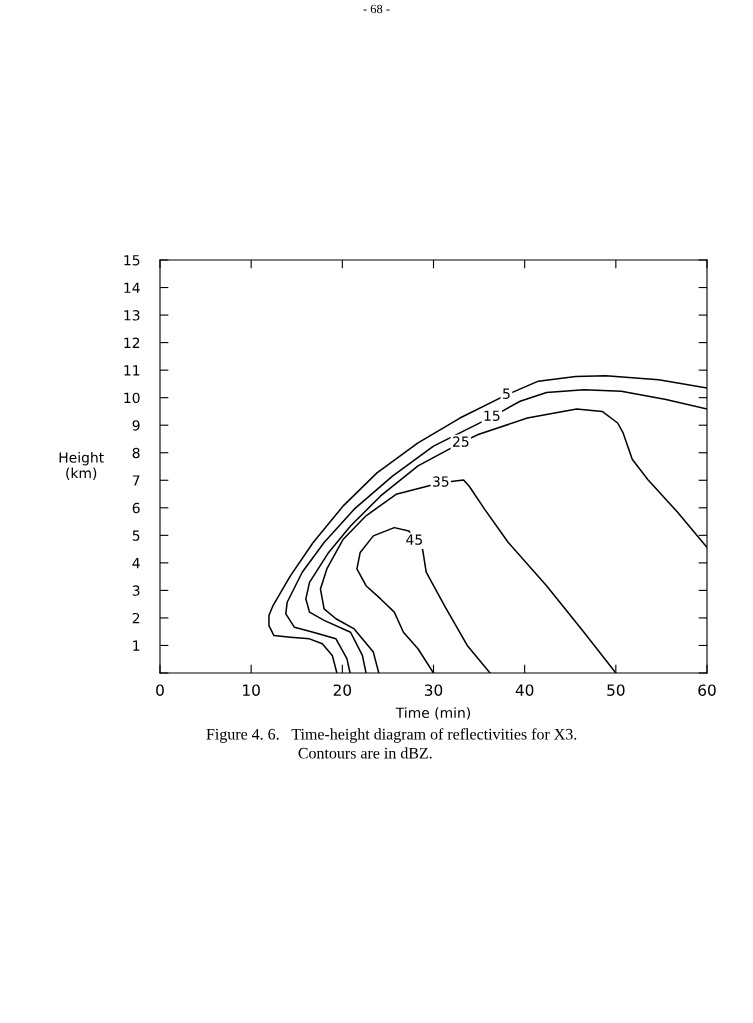 The height and width of the screenshot is (1023, 753). Describe the element at coordinates (136, 535) in the screenshot. I see `y-tick-label: 5` at that location.